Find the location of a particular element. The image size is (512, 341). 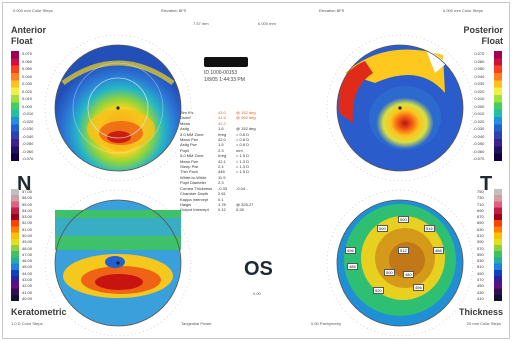

header-mid-center-2: 0.000 mm is located at coordinates (267, 23).